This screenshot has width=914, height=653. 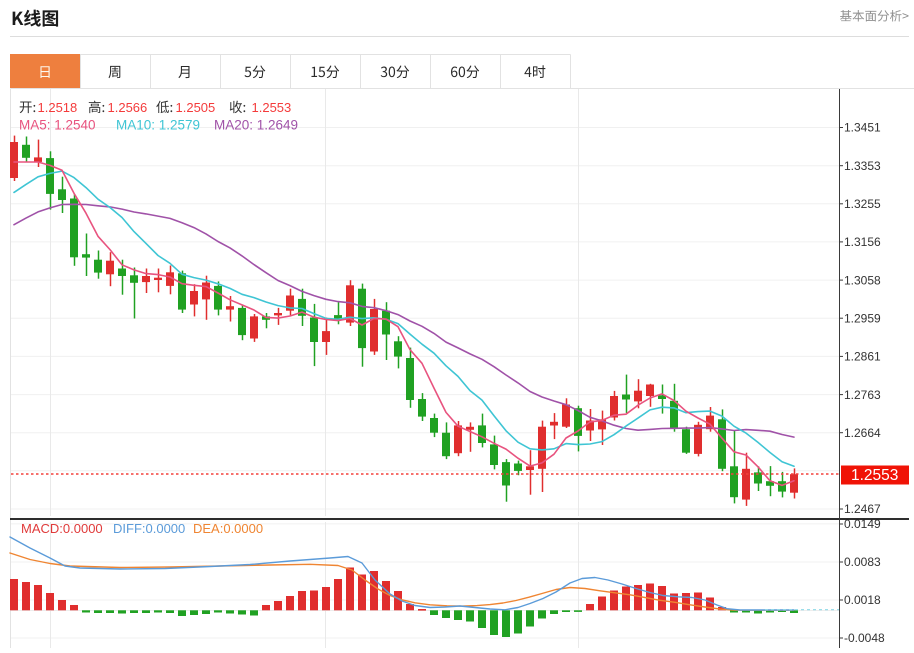 What do you see at coordinates (862, 280) in the screenshot?
I see `svg-text: 1.3058` at bounding box center [862, 280].